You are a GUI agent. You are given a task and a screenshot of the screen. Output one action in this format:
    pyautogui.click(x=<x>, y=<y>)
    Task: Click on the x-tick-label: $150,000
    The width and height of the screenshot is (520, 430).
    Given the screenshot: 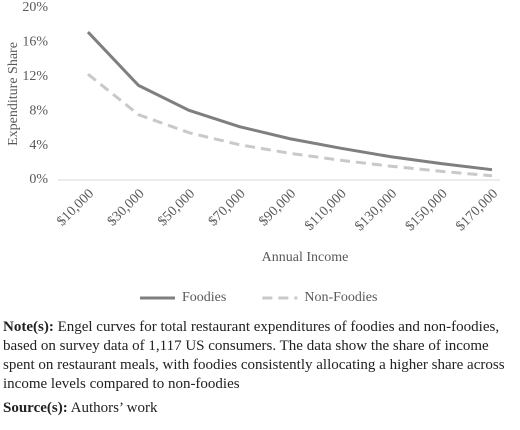 What is the action you would take?
    pyautogui.click(x=427, y=210)
    